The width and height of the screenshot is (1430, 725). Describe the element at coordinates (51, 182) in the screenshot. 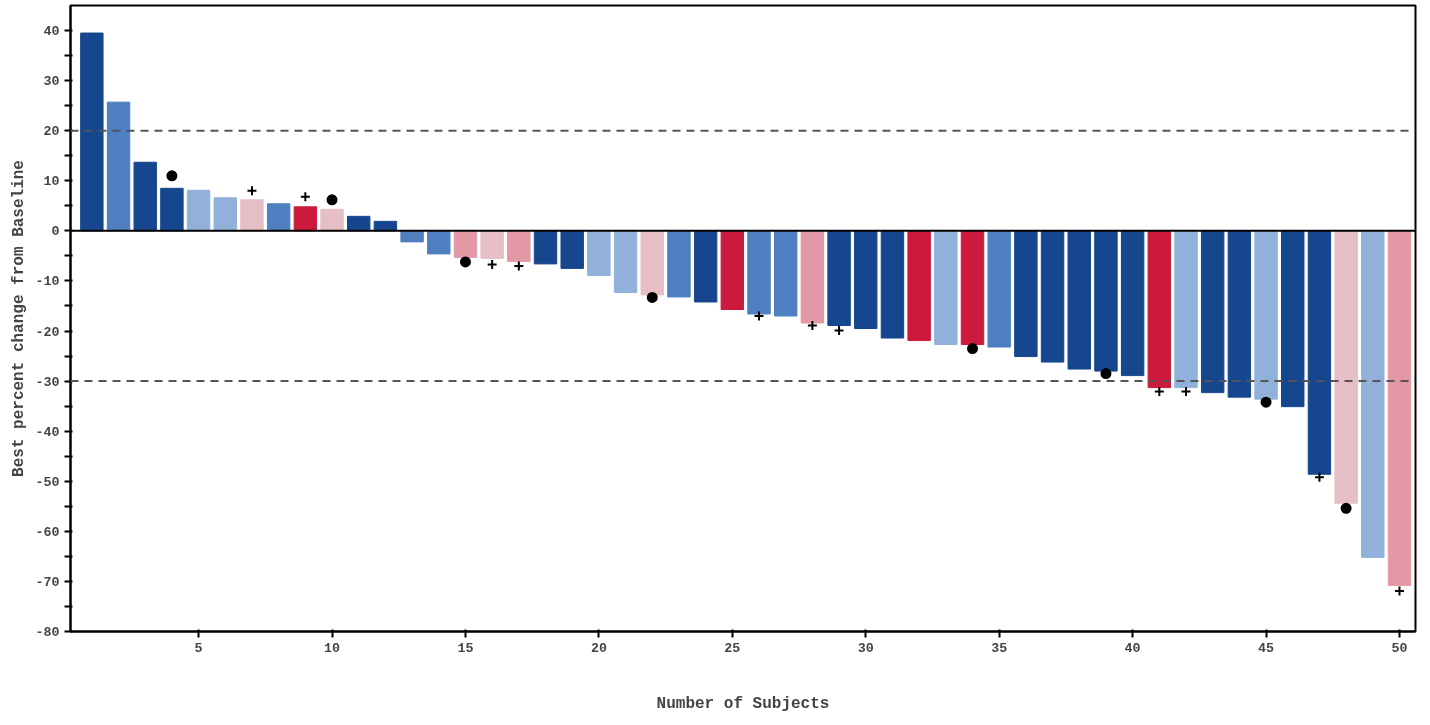

I see `y-tick-label: 10` at that location.